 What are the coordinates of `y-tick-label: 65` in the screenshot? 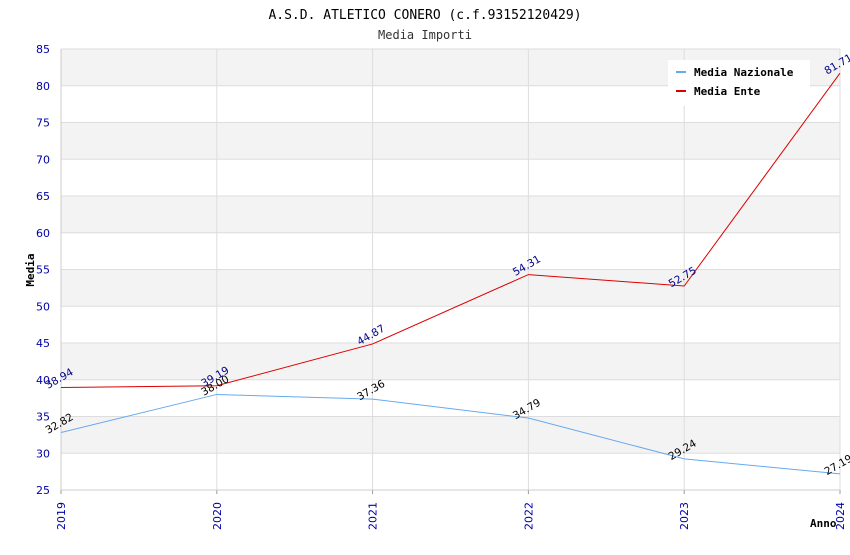 It's located at (43, 196).